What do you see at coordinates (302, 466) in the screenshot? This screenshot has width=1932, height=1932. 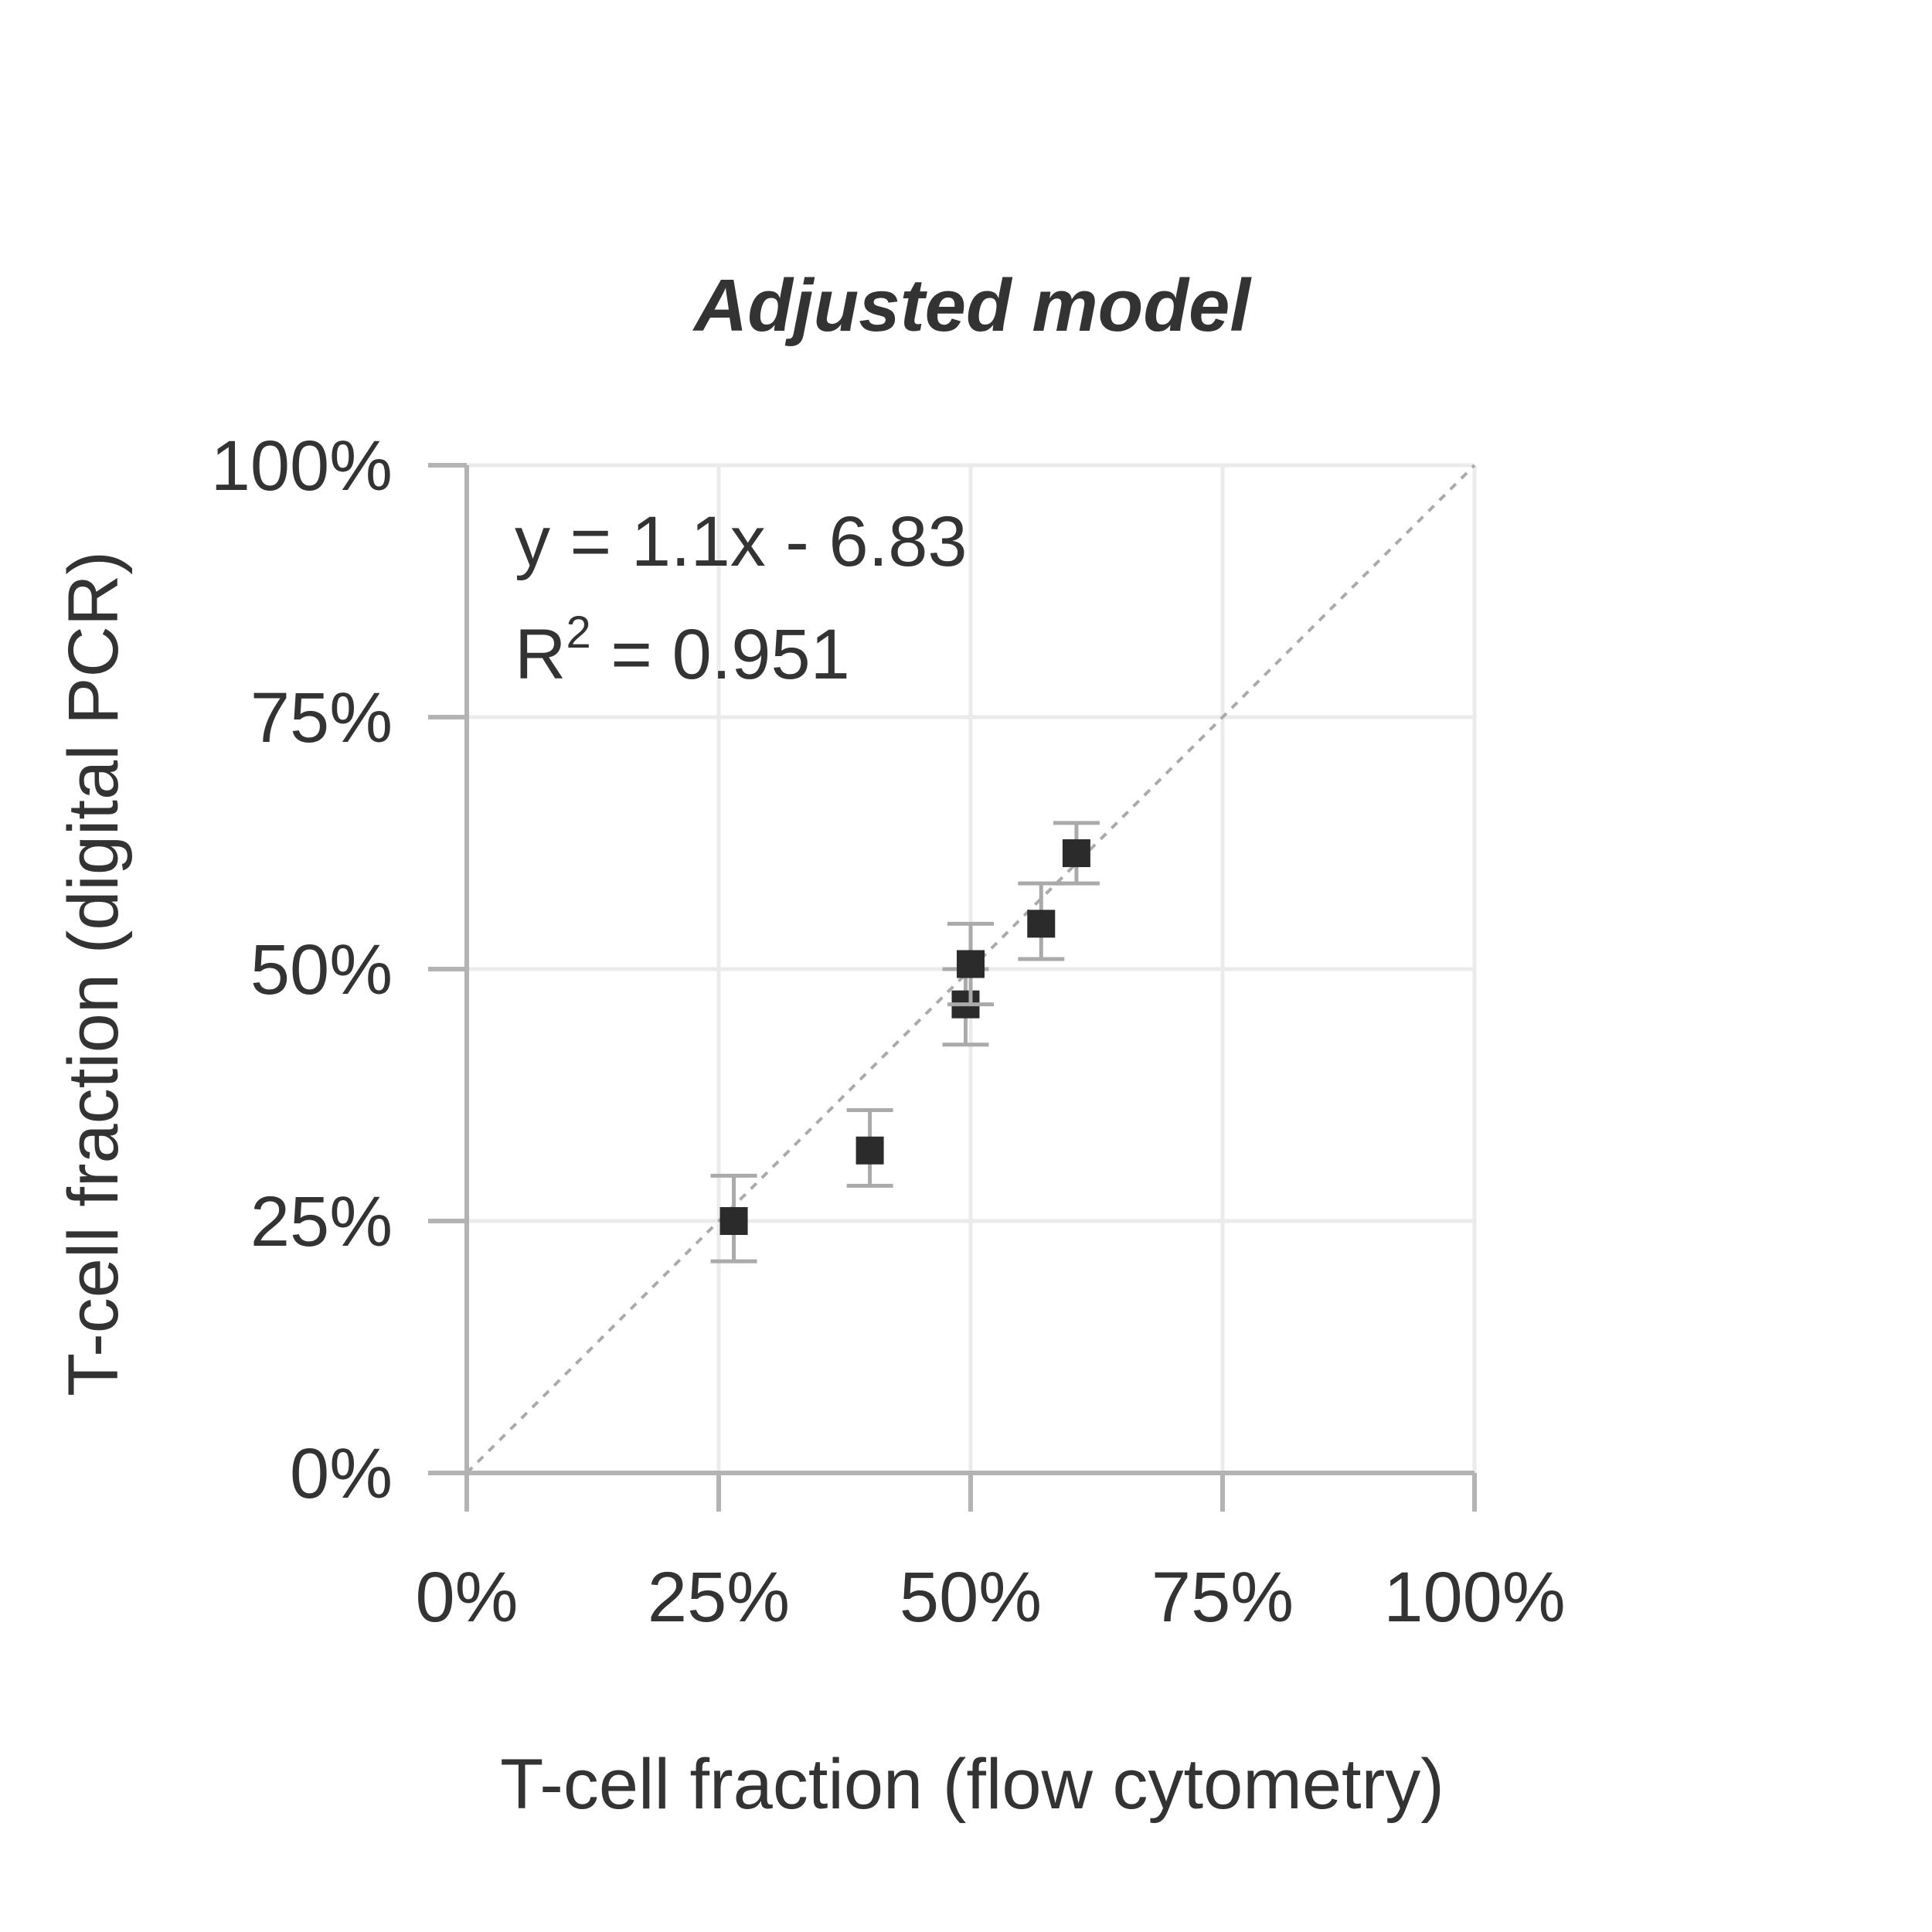 I see `y-tick-label: 100%` at bounding box center [302, 466].